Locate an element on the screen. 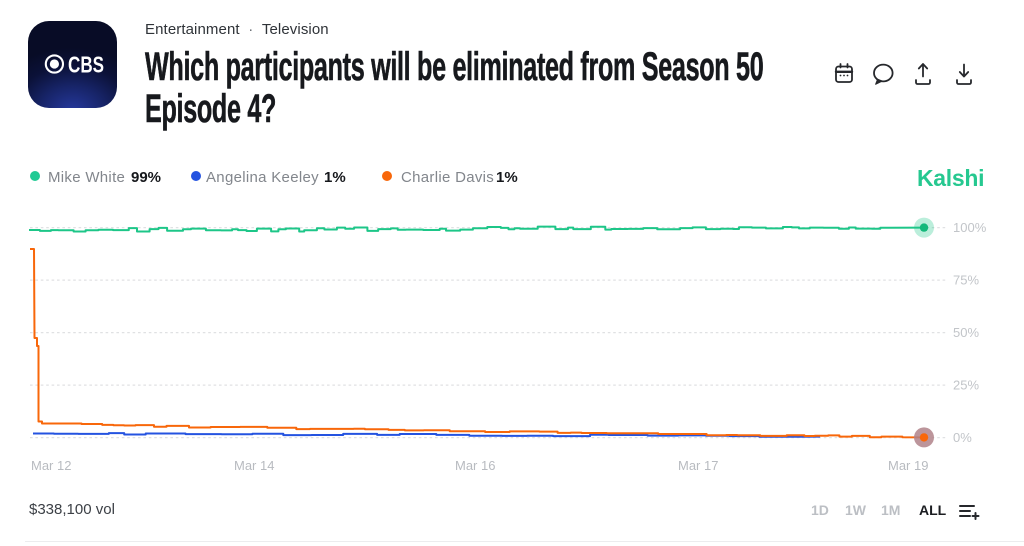 Image resolution: width=1024 pixels, height=546 pixels. svg-text: 100% is located at coordinates (970, 227).